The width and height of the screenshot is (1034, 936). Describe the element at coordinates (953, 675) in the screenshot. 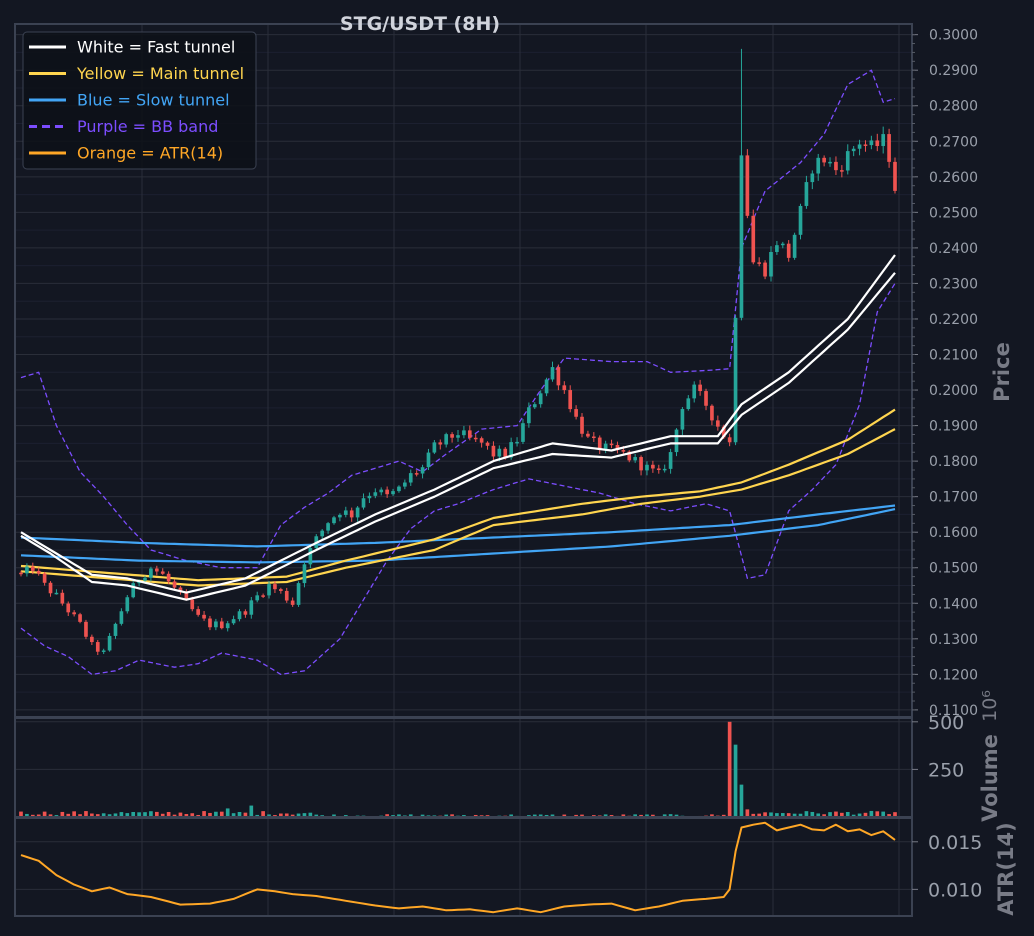

I see `price-tick-label: 0.1200` at that location.